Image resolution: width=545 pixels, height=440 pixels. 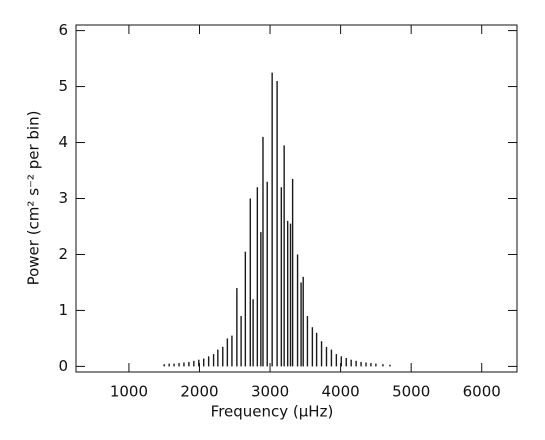 I want to click on x-tick-label: 4000, so click(x=341, y=392).